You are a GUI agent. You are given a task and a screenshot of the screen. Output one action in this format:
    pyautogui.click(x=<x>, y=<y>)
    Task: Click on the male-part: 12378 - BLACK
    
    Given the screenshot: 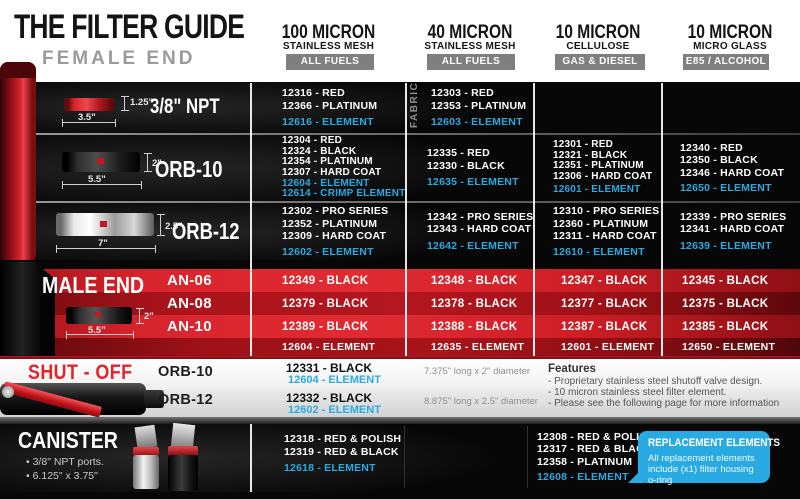 What is the action you would take?
    pyautogui.click(x=474, y=303)
    